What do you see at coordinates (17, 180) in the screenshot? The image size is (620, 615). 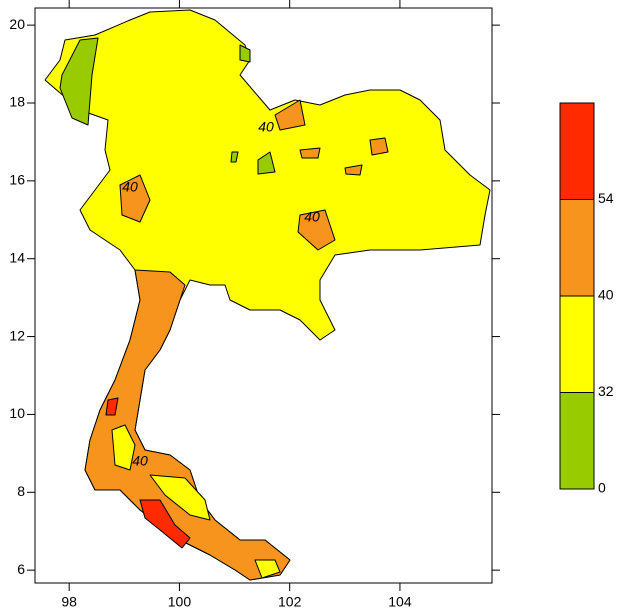 I see `y-tick-label: 16` at bounding box center [17, 180].